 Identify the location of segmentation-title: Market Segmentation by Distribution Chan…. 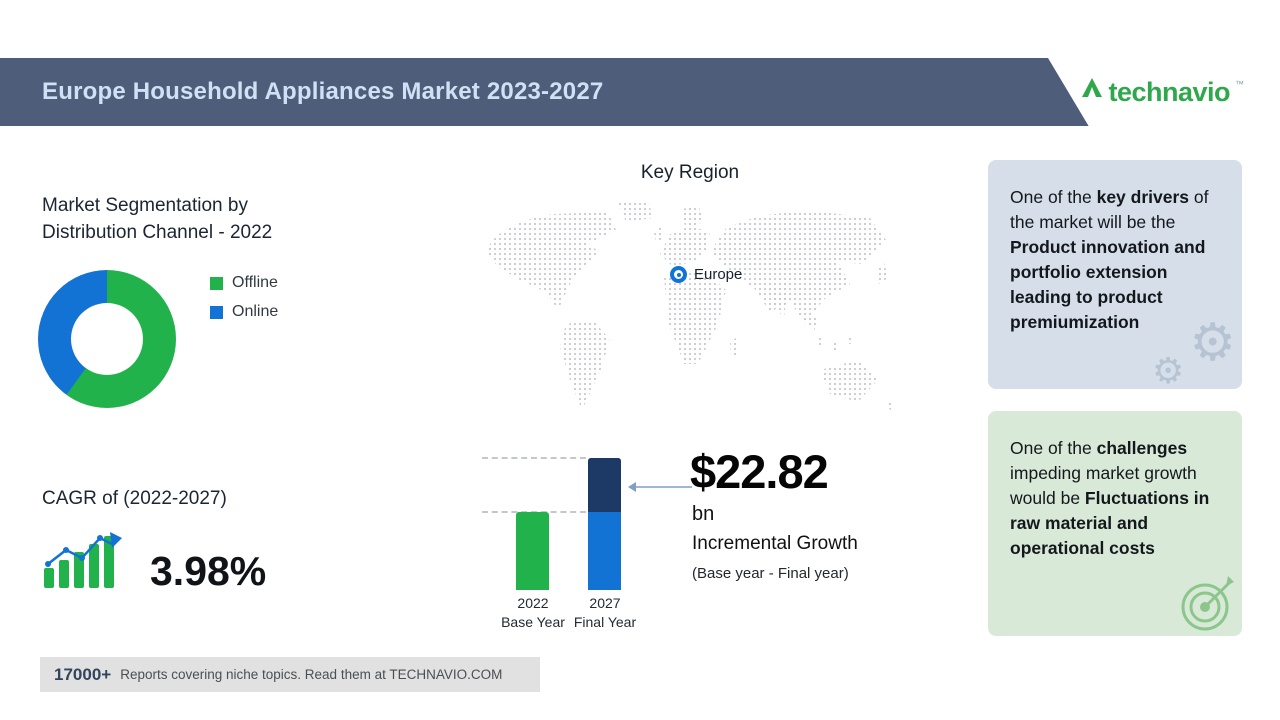
(157, 219).